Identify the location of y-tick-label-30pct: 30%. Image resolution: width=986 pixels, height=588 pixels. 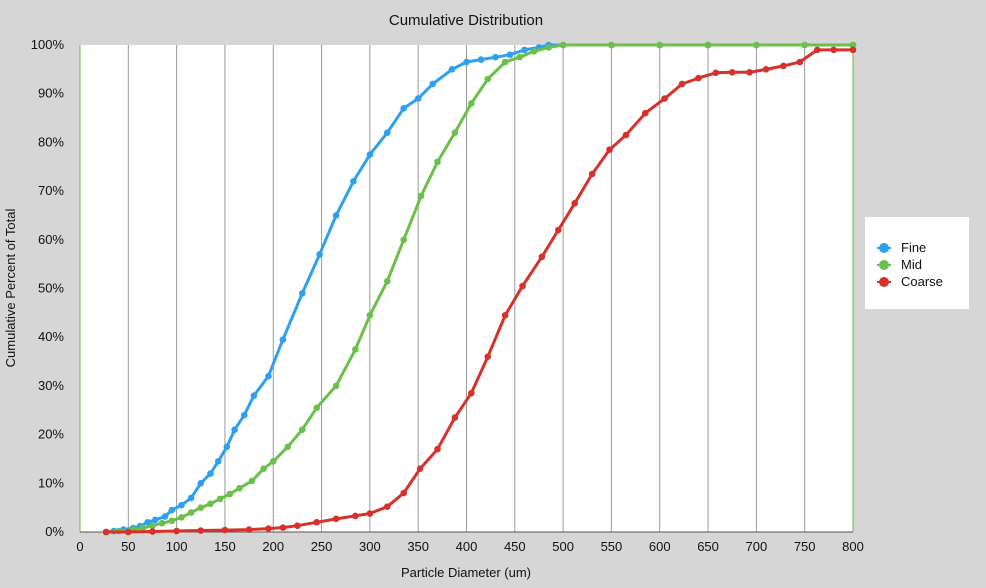
(51, 385).